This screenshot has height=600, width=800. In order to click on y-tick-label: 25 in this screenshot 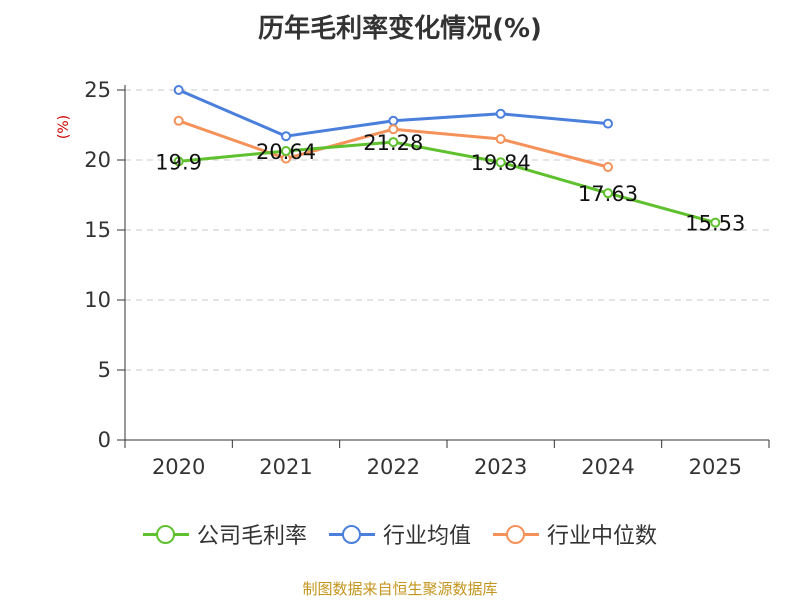, I will do `click(97, 90)`.